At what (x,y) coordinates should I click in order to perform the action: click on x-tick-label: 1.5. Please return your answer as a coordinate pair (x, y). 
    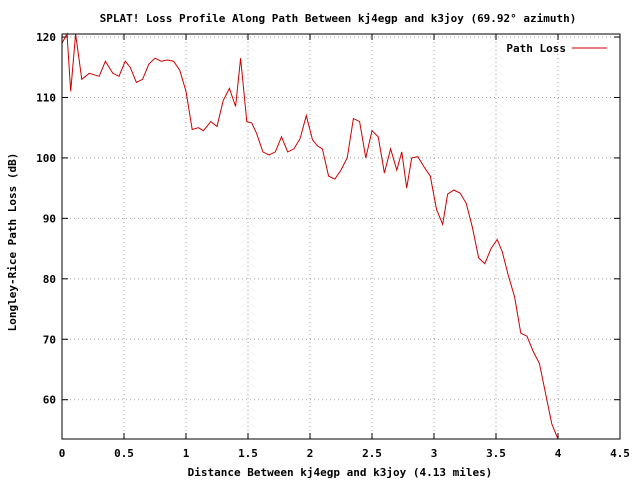
    Looking at the image, I should click on (248, 453).